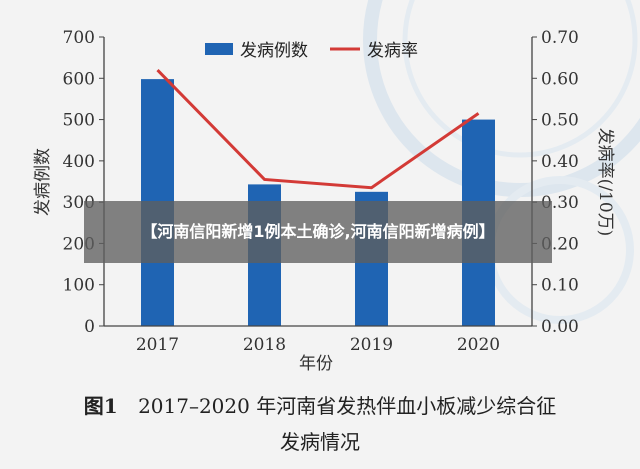 This screenshot has height=469, width=640. Describe the element at coordinates (79, 38) in the screenshot. I see `y-left-tick-label: 700` at that location.